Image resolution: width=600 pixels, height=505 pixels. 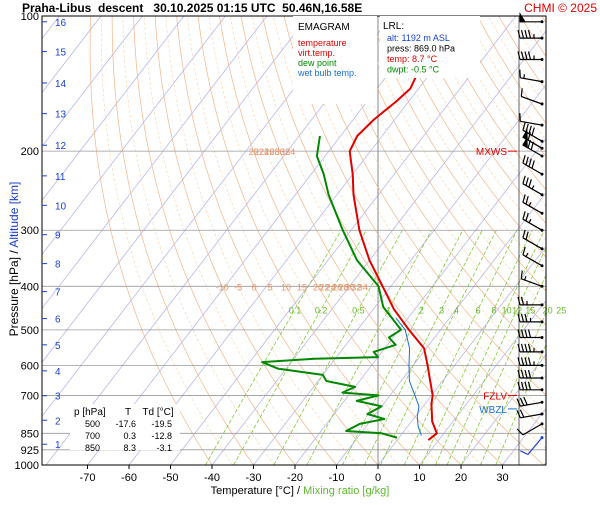 What do you see at coordinates (520, 117) in the screenshot?
I see `barb-feather` at bounding box center [520, 117].